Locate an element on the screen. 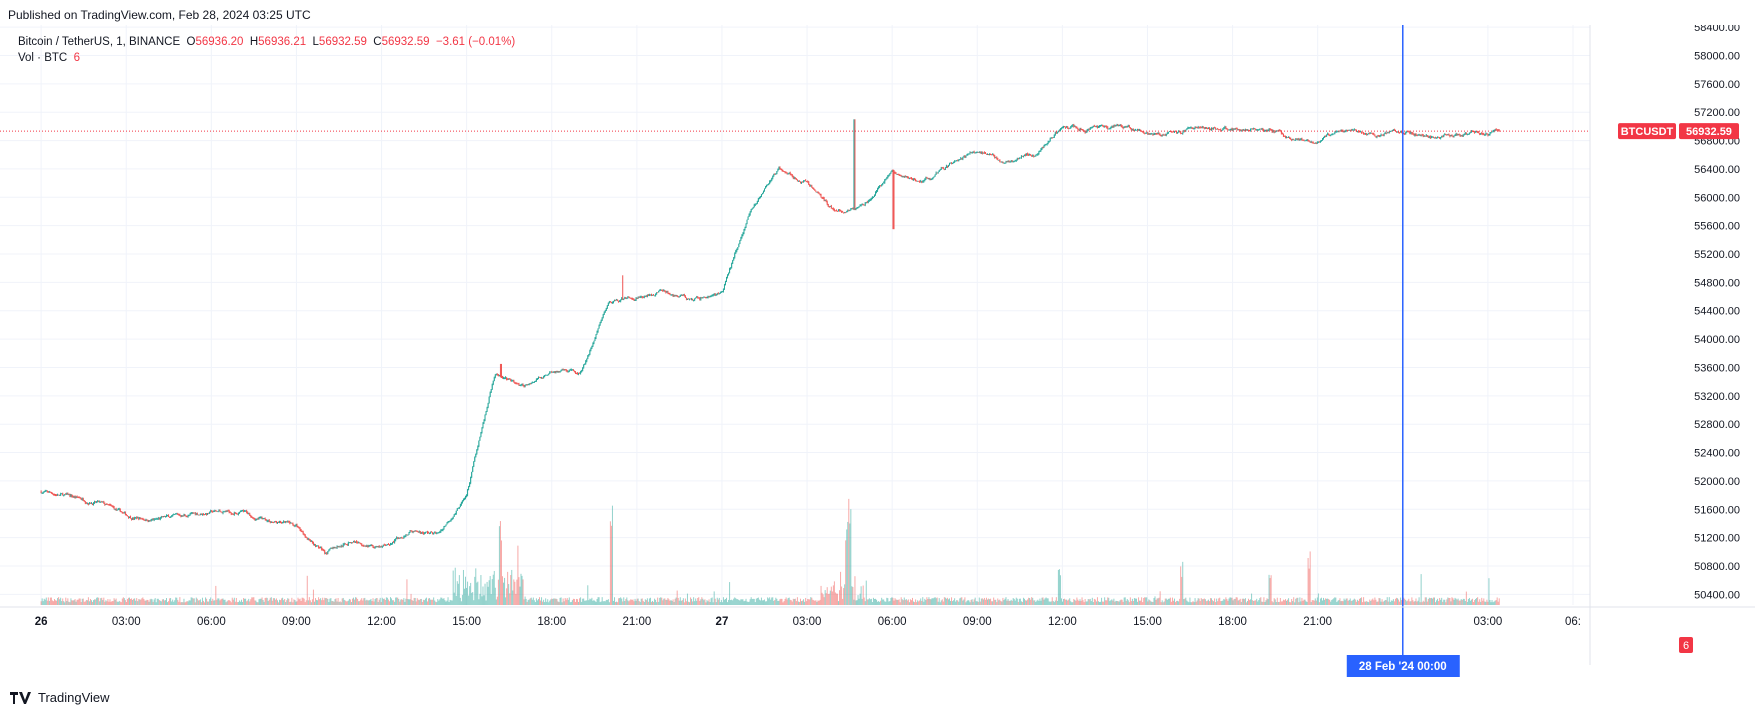  price-tick-label: 52800.00 is located at coordinates (1717, 425).